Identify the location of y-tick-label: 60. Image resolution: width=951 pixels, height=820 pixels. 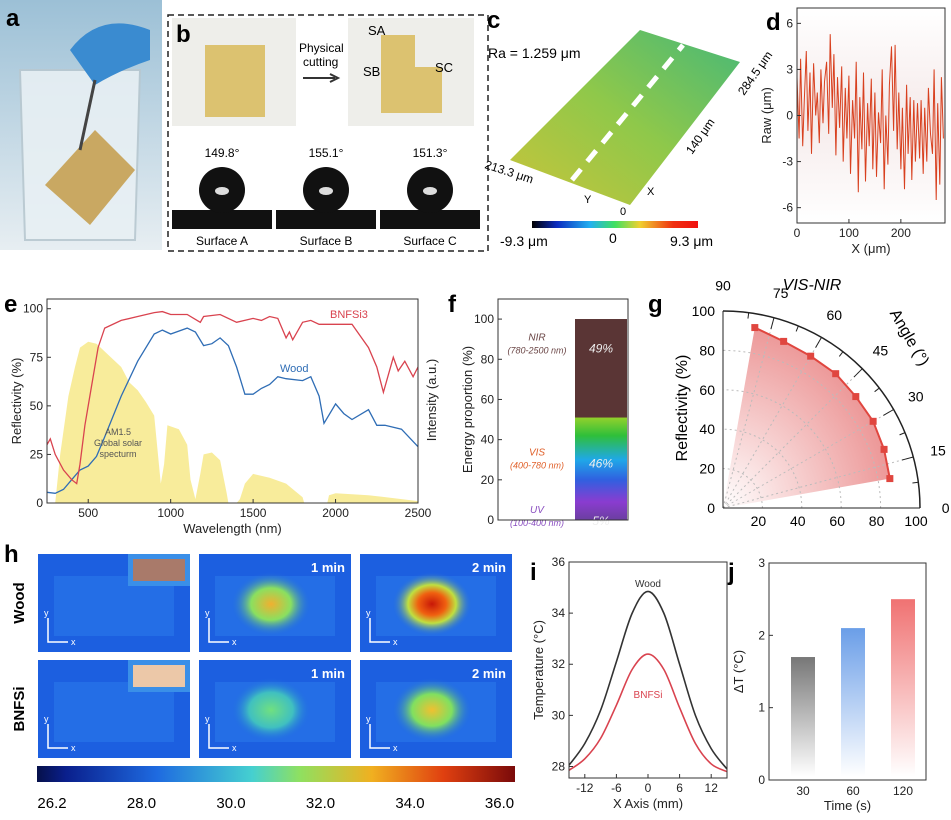
(488, 399).